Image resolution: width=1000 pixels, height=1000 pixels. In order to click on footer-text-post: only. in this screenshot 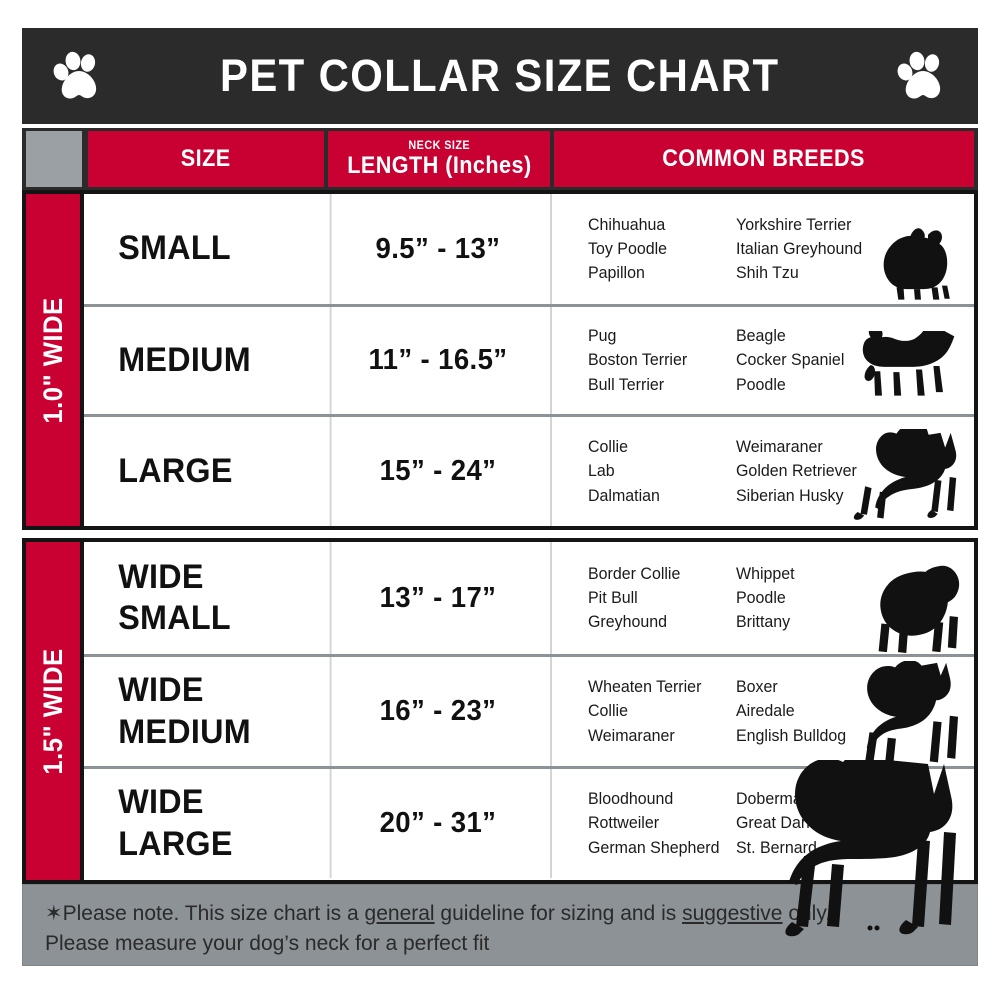, I will do `click(807, 913)`.